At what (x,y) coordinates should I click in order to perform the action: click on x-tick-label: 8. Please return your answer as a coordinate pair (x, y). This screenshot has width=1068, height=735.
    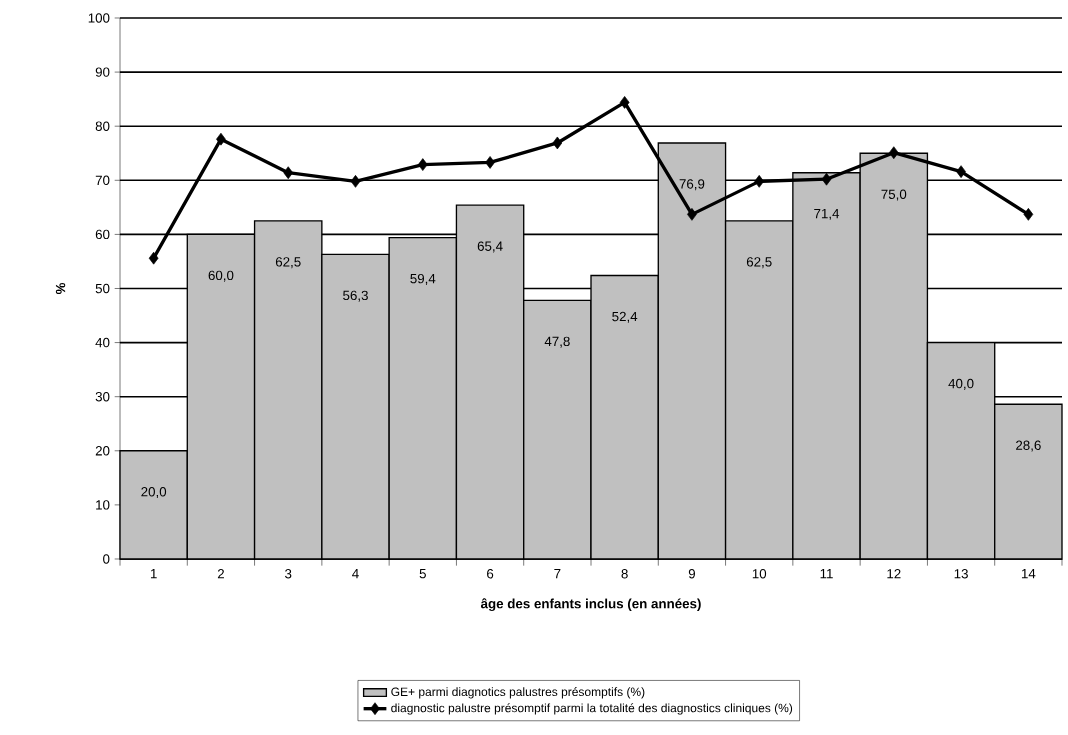
    Looking at the image, I should click on (624, 574).